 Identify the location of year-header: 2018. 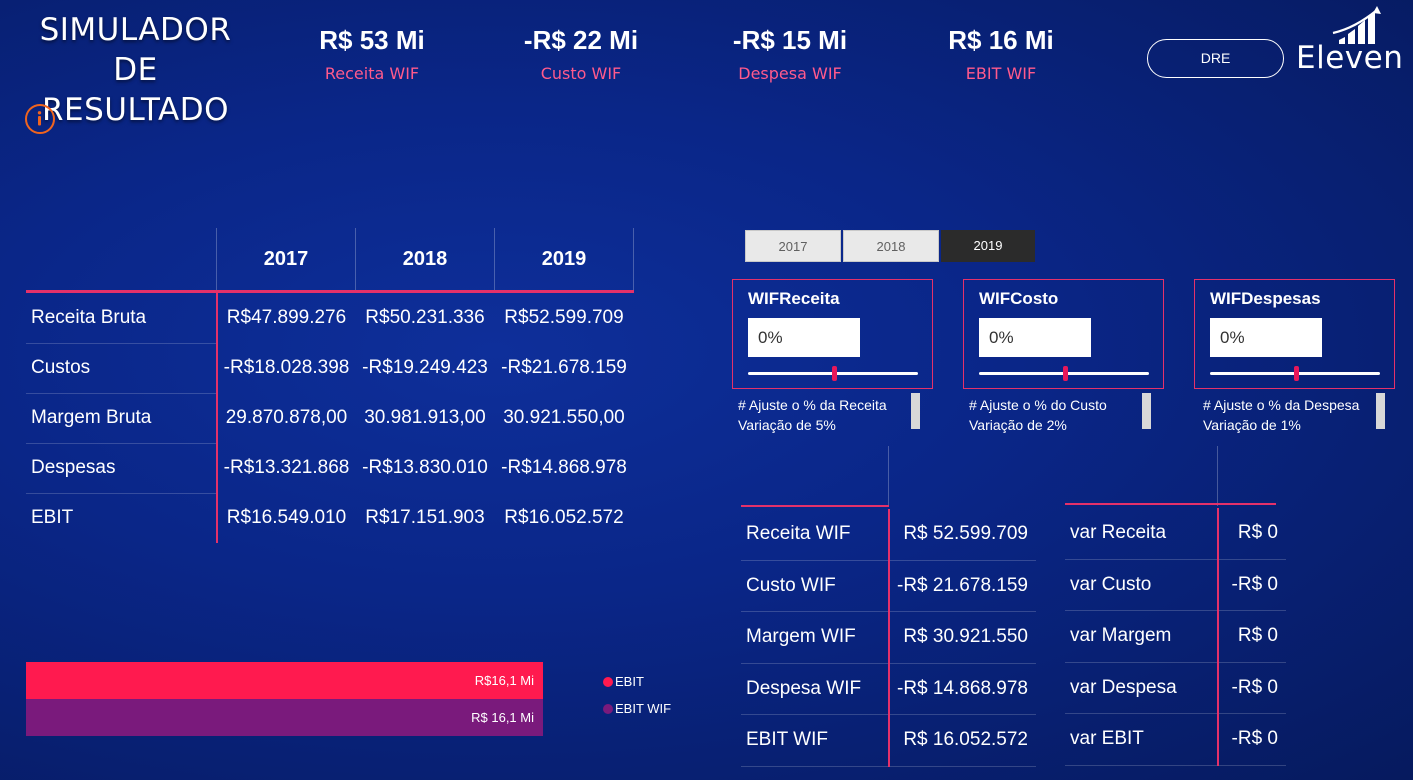
(425, 260).